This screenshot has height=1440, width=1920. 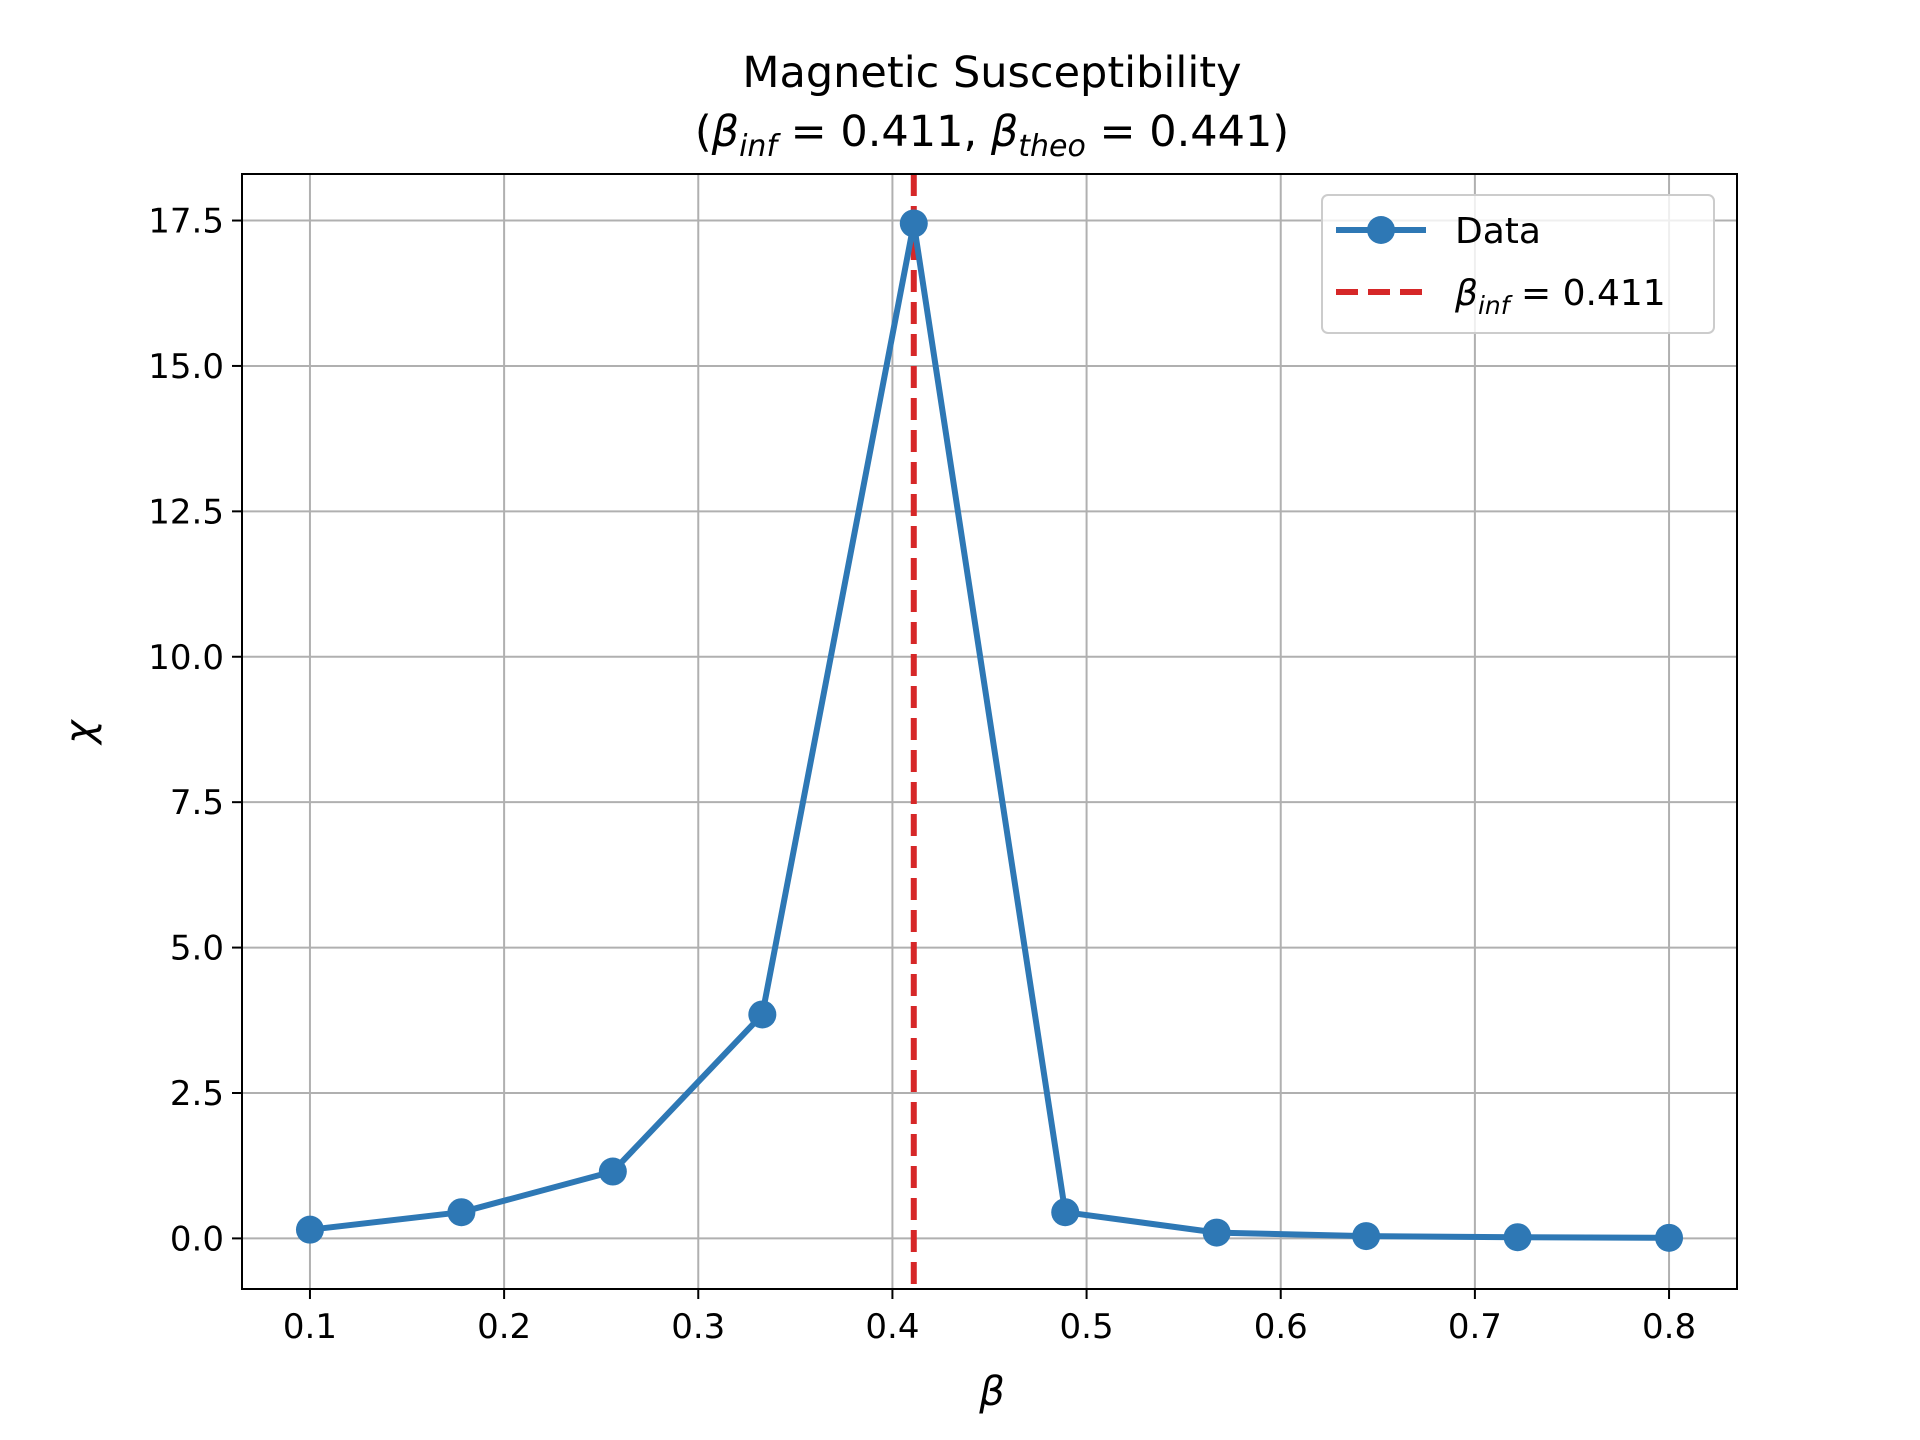 What do you see at coordinates (80, 732) in the screenshot?
I see `y-axis-label: χ` at bounding box center [80, 732].